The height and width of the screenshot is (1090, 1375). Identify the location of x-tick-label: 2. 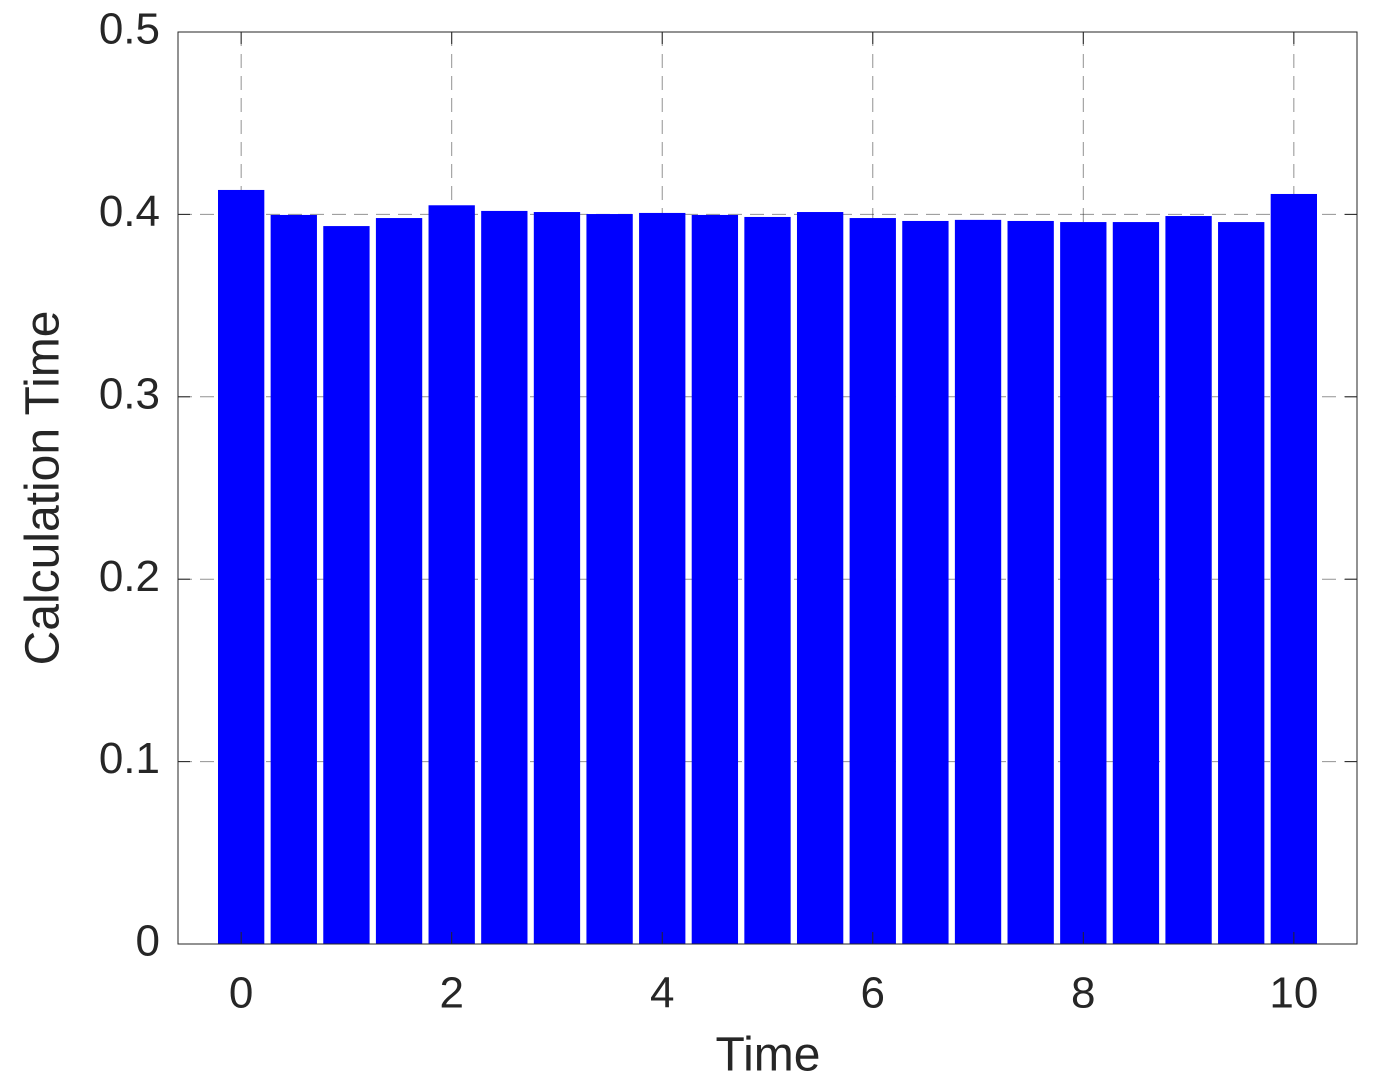
(451, 993).